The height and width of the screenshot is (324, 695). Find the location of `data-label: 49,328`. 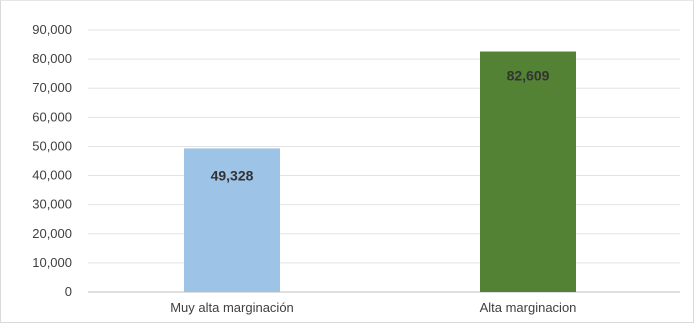

data-label: 49,328 is located at coordinates (232, 175).